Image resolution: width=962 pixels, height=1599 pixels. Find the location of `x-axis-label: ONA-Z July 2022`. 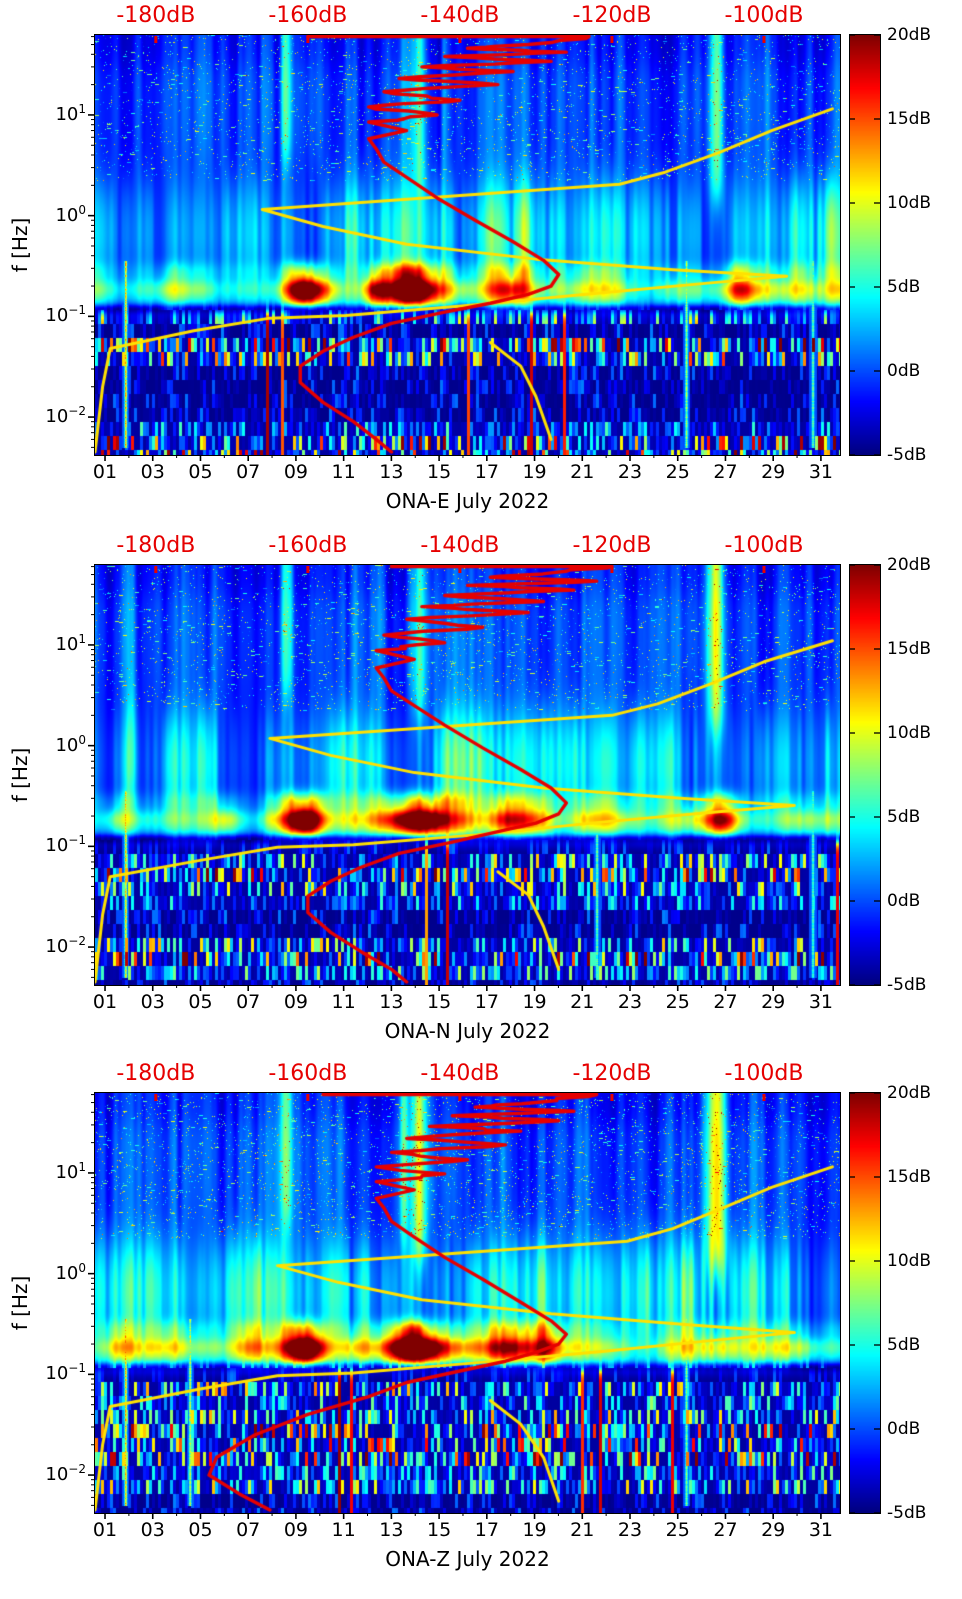

x-axis-label: ONA-Z July 2022 is located at coordinates (467, 1559).